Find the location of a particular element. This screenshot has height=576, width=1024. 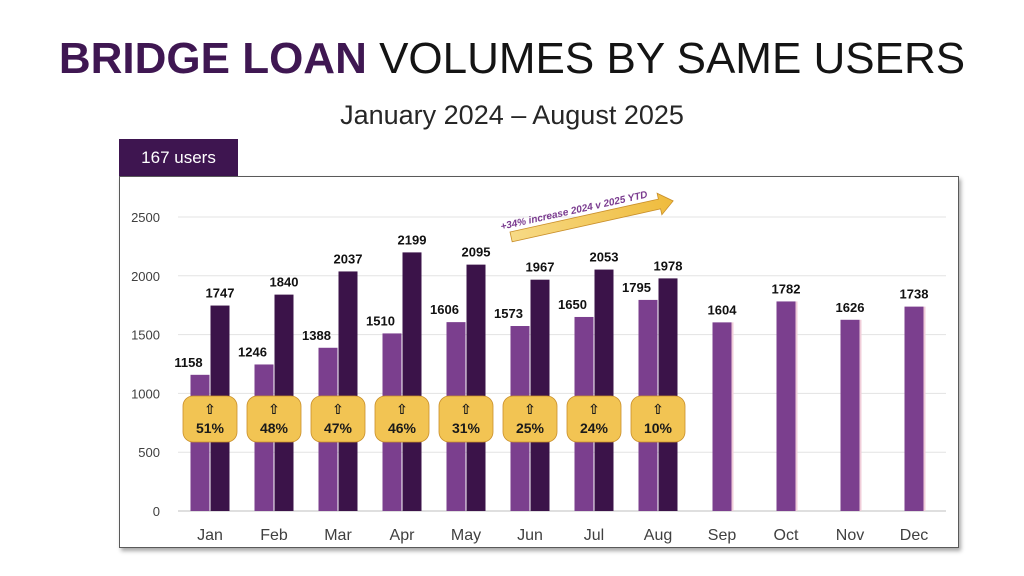

data-label: 1606 is located at coordinates (444, 309).